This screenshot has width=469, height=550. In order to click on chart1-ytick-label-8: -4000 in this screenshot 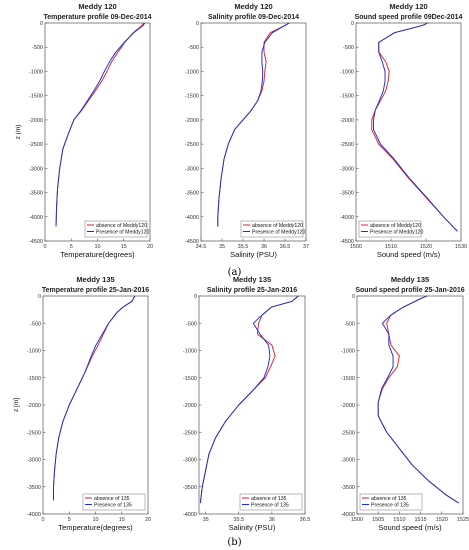, I will do `click(36, 218)`.